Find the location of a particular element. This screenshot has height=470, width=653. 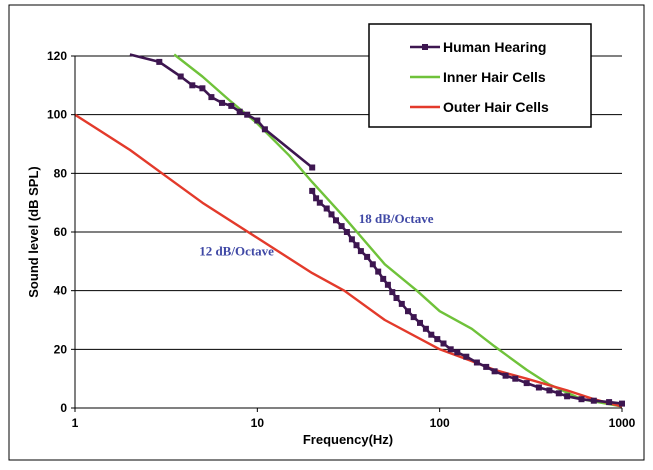

y-tick-label: 20 is located at coordinates (61, 349).